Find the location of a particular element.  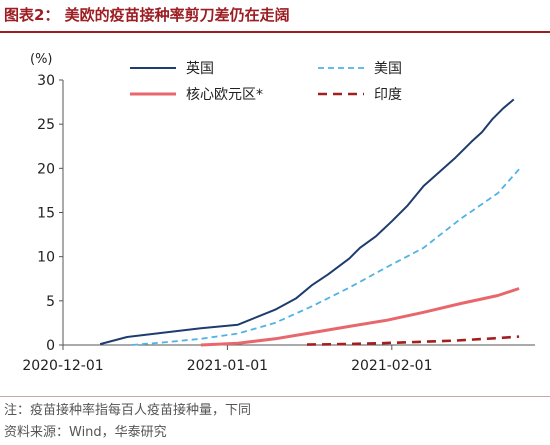

y-tick-label: 0 is located at coordinates (50, 346).